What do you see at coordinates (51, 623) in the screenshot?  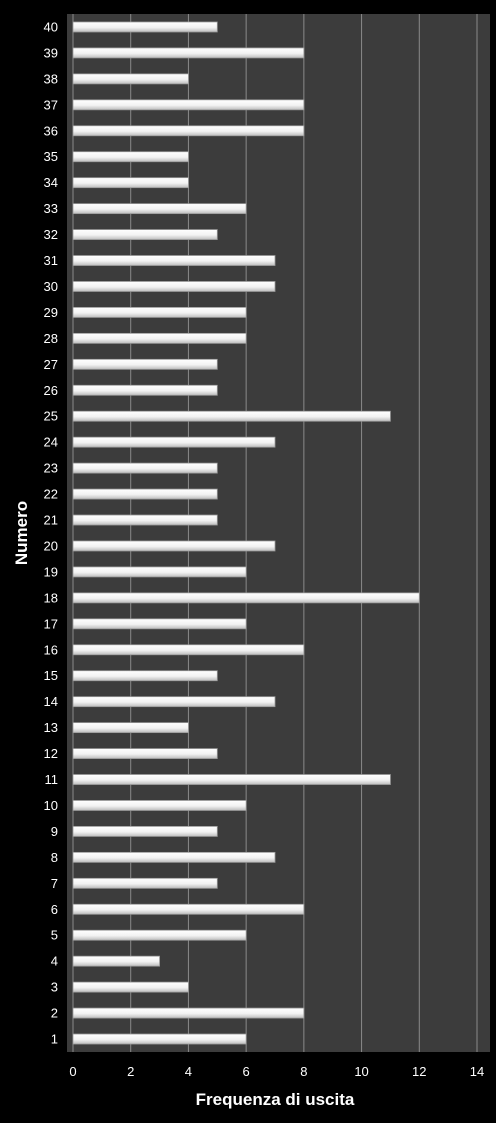 I see `y-tick-label: 17` at bounding box center [51, 623].